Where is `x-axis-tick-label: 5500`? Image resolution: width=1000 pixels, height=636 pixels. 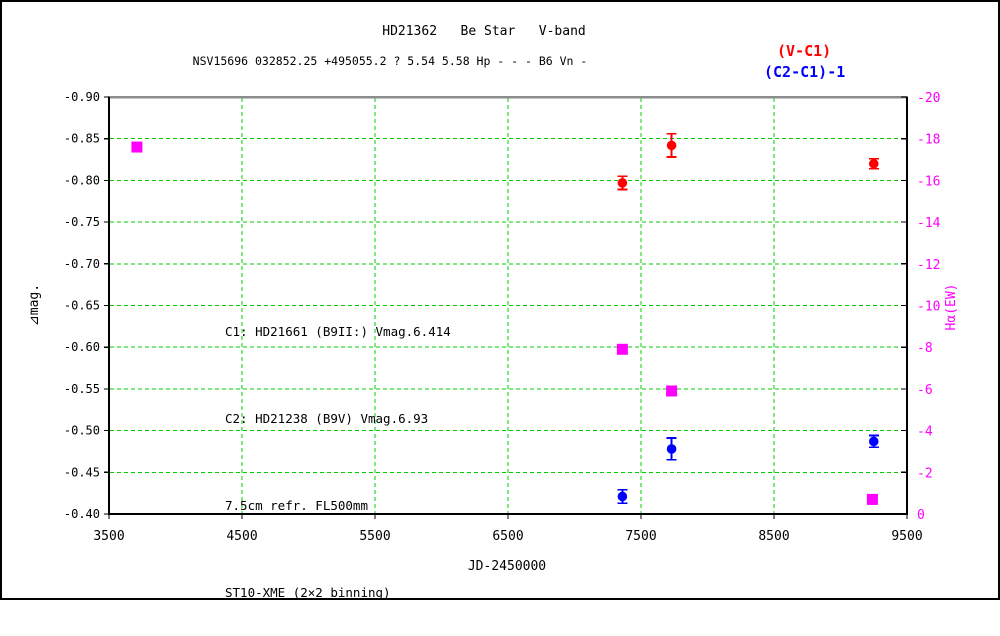
x-axis-tick-label: 5500 is located at coordinates (374, 536).